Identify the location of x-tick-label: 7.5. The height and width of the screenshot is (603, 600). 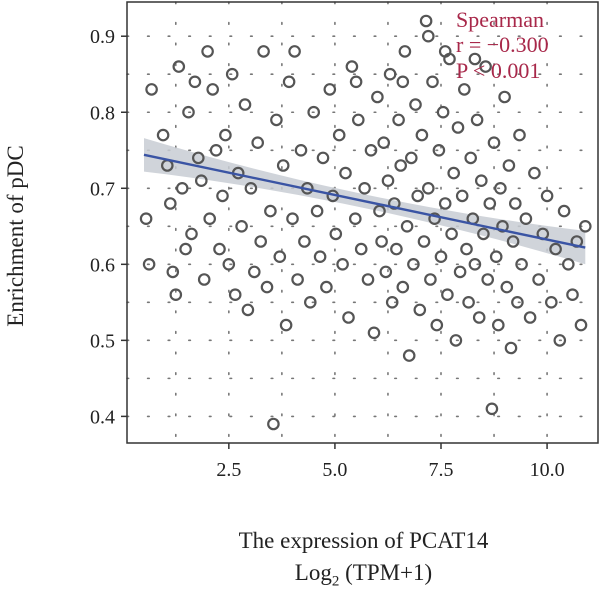
(441, 470).